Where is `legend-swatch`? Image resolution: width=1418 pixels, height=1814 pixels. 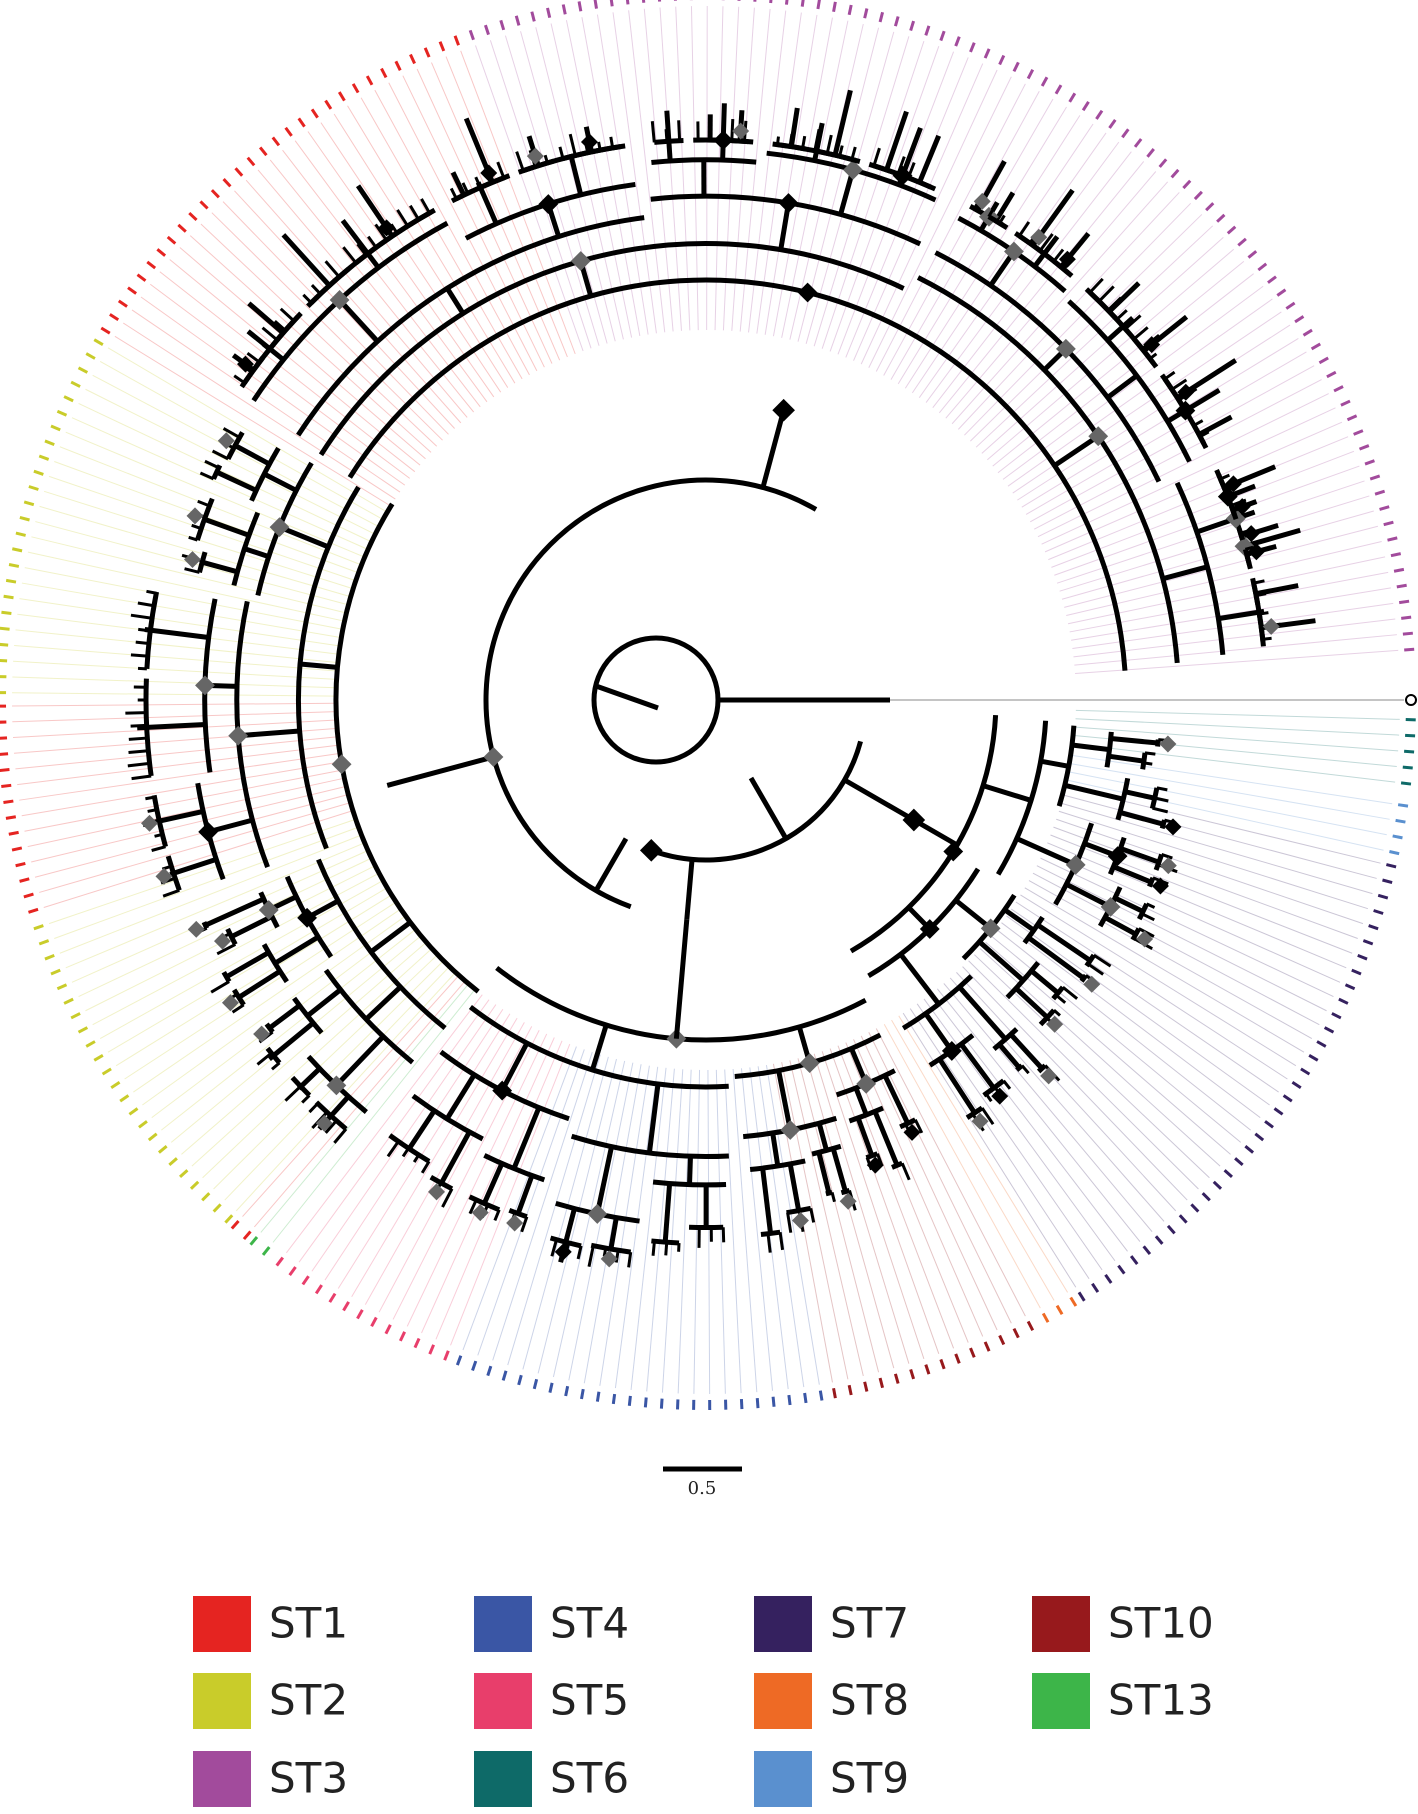
legend-swatch is located at coordinates (222, 1779).